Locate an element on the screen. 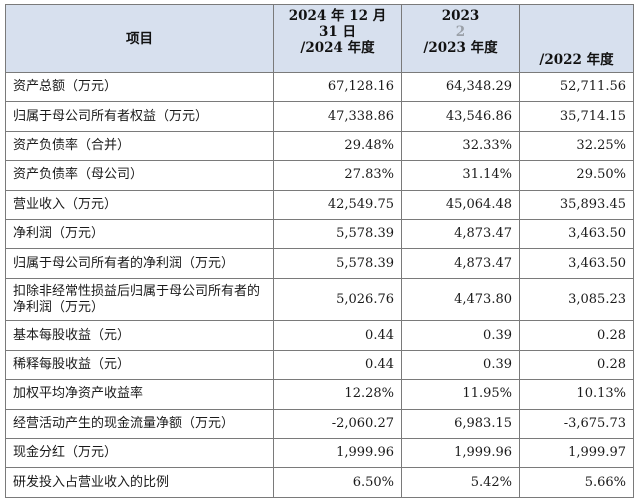  header-item: 项目 is located at coordinates (139, 38).